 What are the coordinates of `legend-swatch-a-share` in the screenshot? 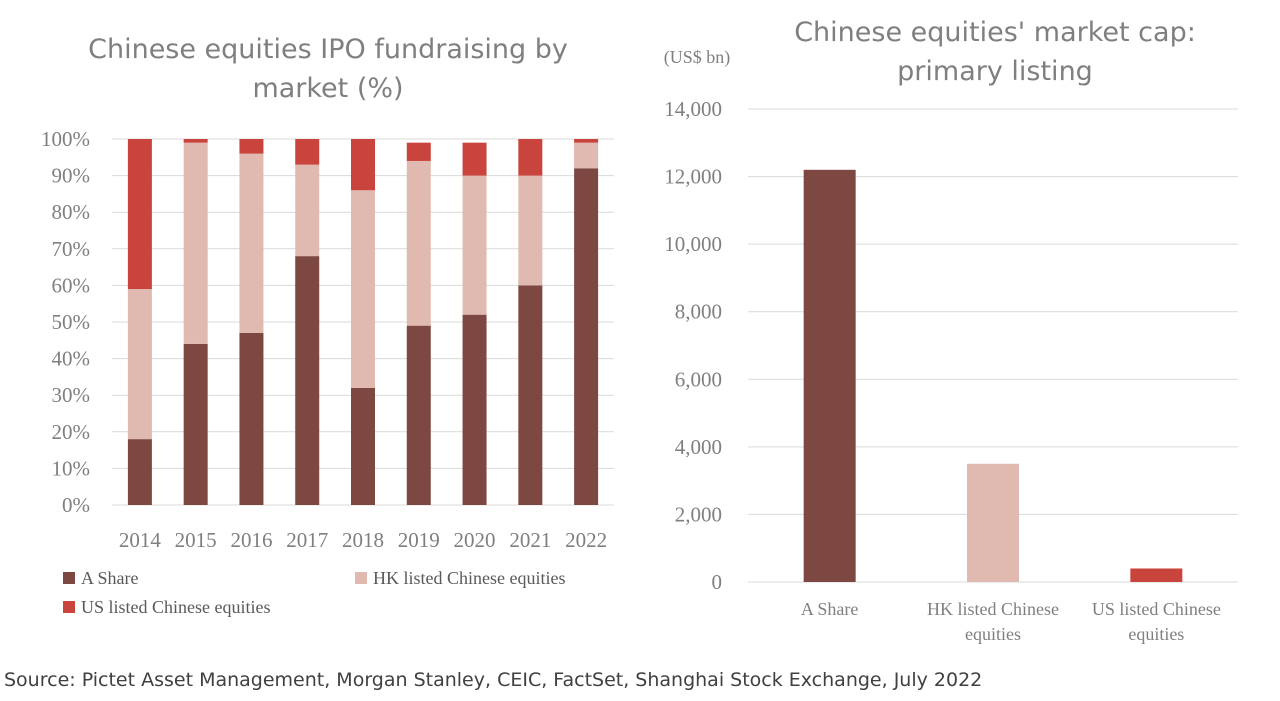 It's located at (69, 578).